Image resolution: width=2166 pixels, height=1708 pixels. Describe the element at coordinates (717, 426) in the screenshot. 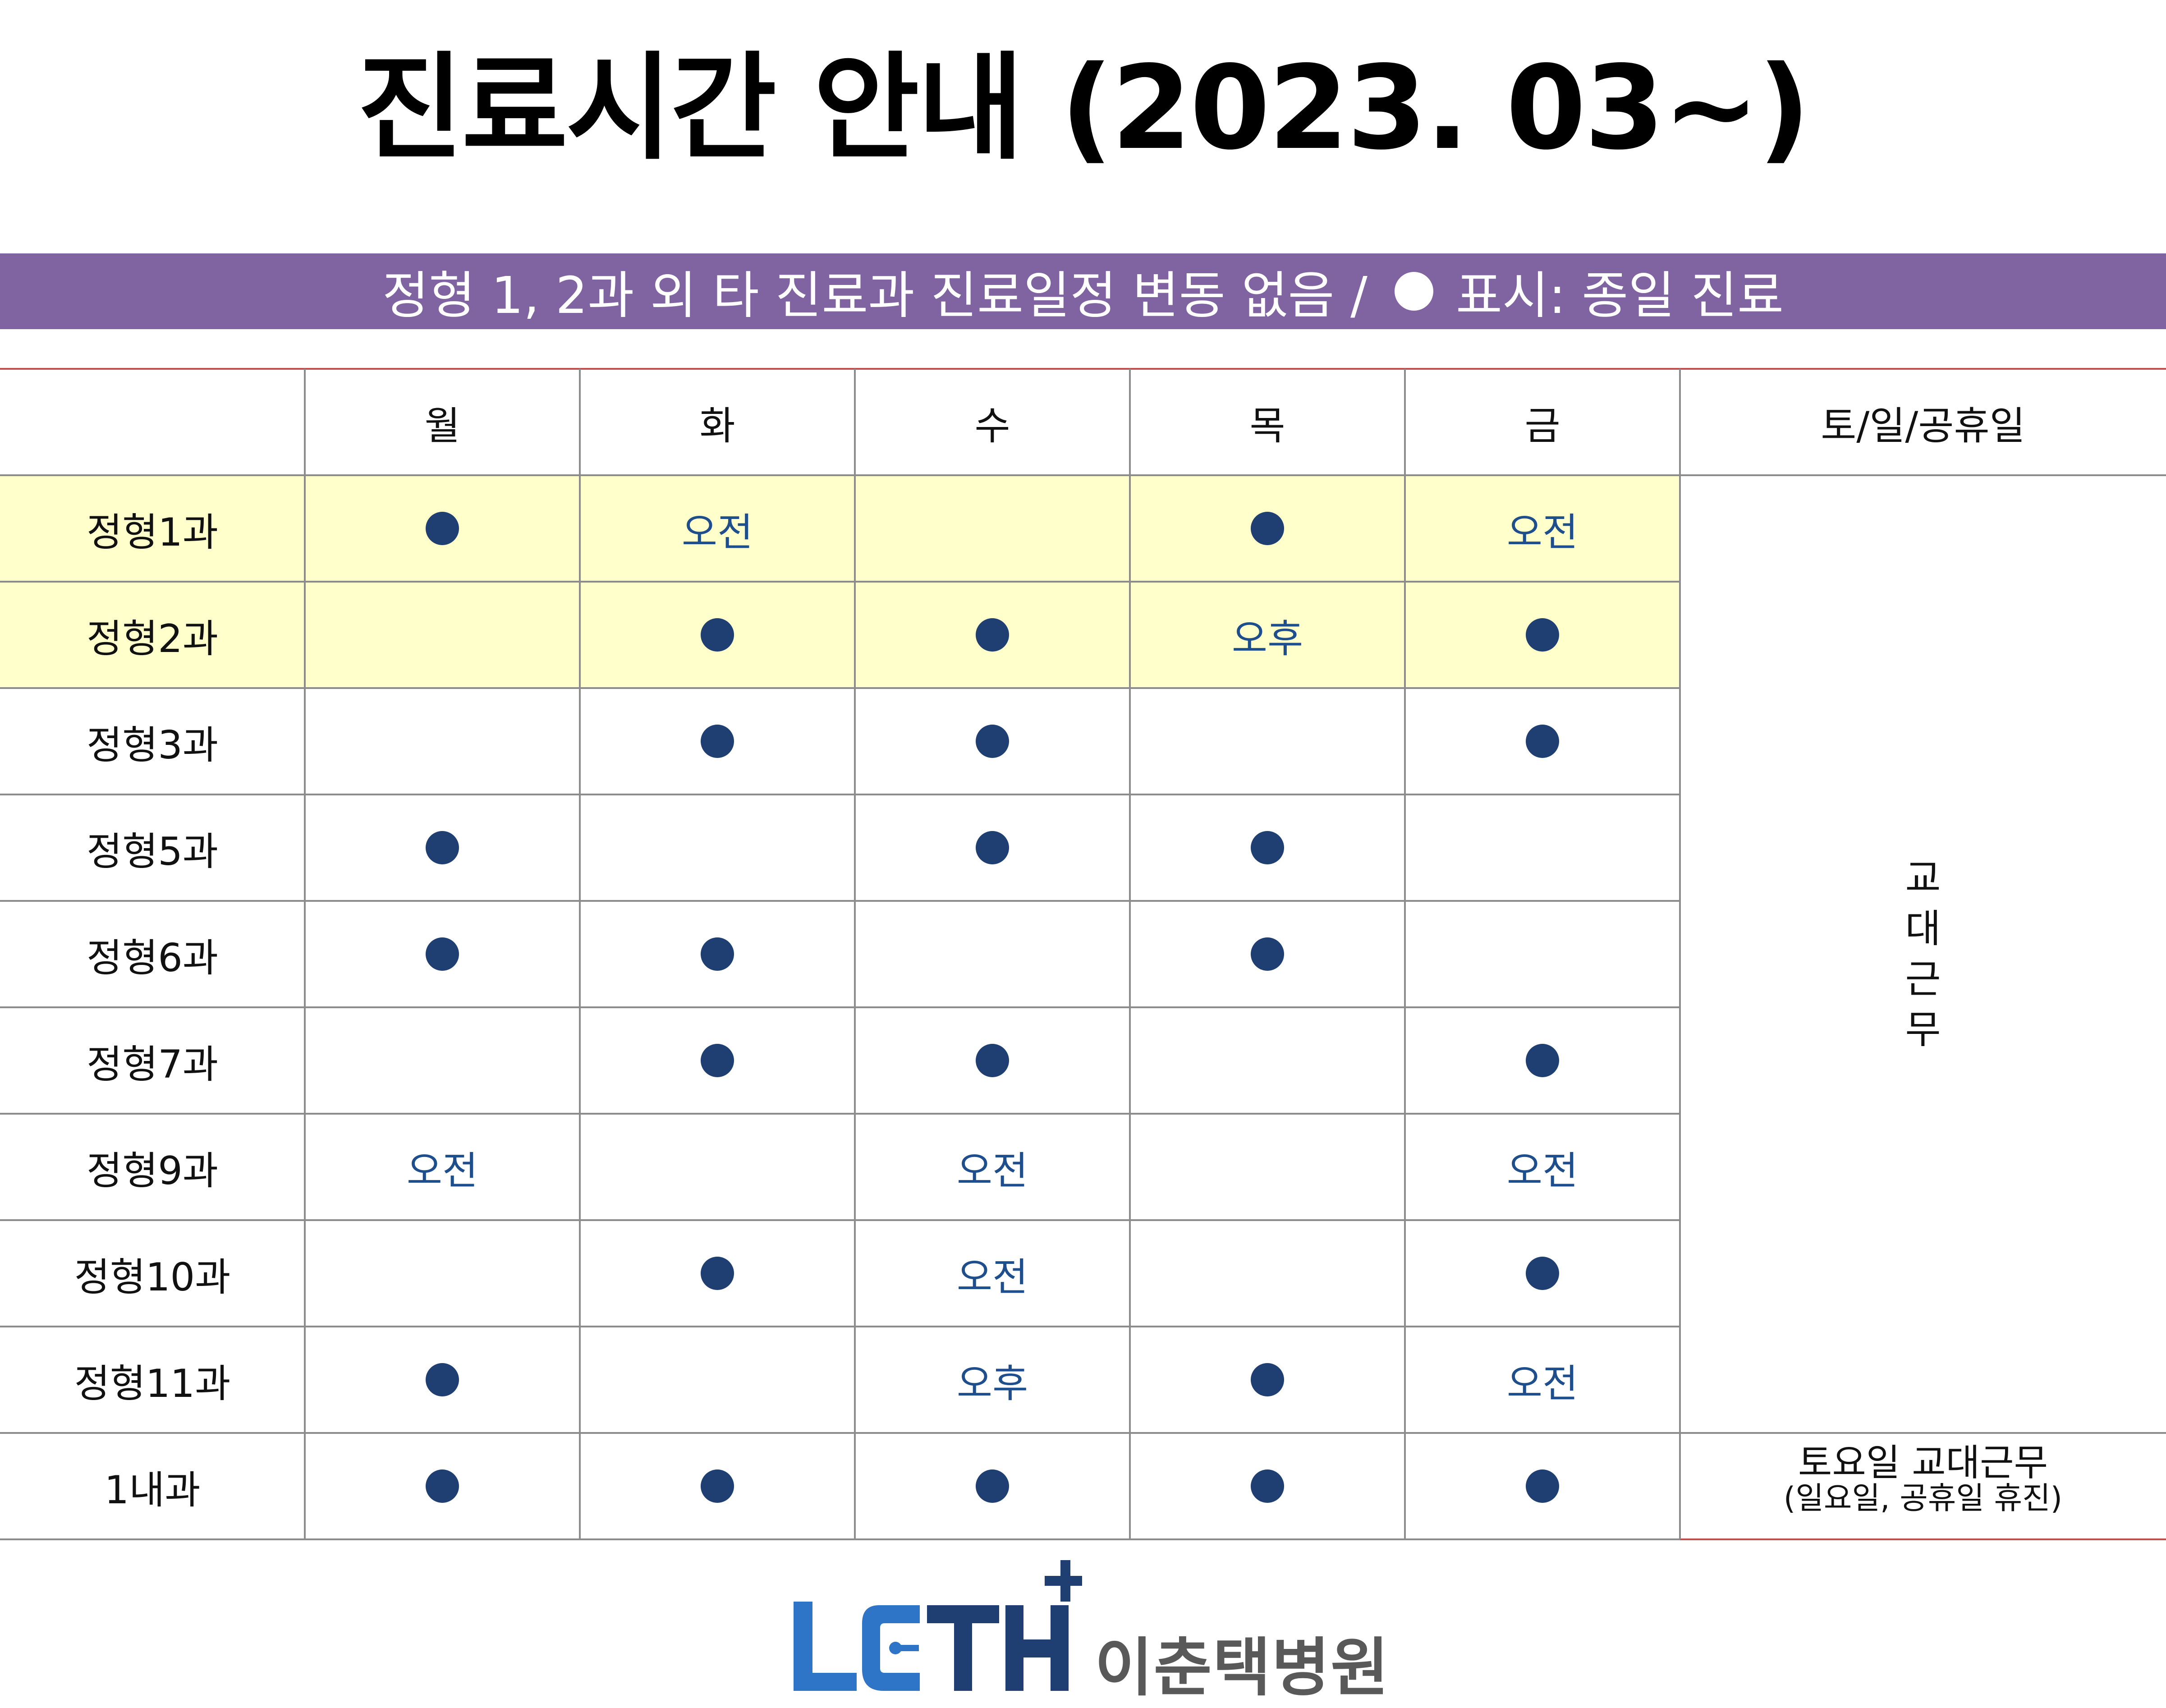

I see `header-cell: 화` at that location.